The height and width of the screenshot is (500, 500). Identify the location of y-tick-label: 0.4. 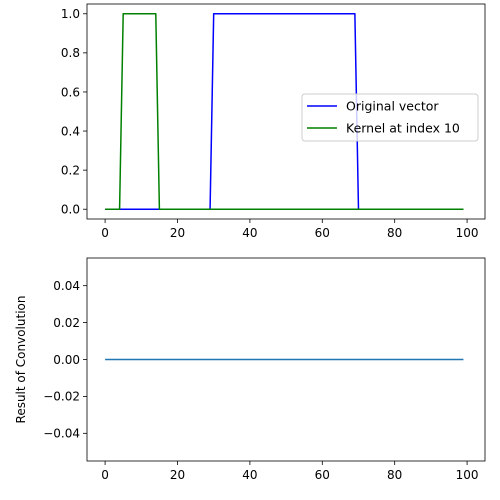
(70, 131).